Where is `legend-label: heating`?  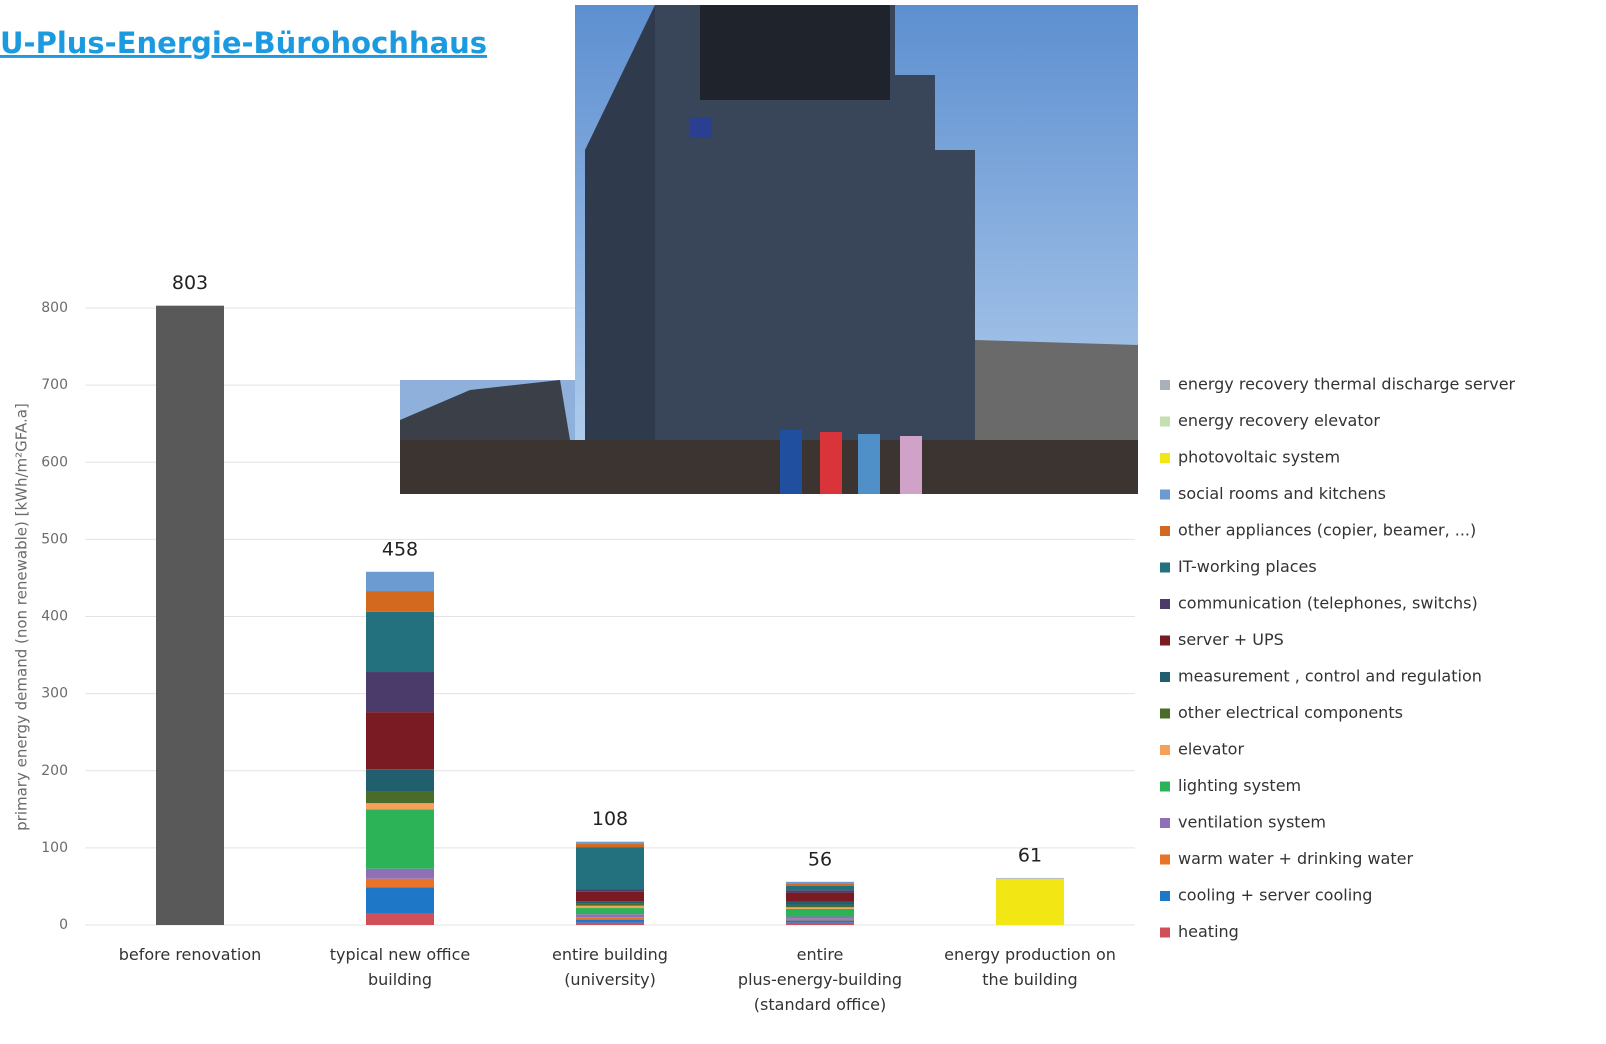
legend-label: heating is located at coordinates (1208, 931).